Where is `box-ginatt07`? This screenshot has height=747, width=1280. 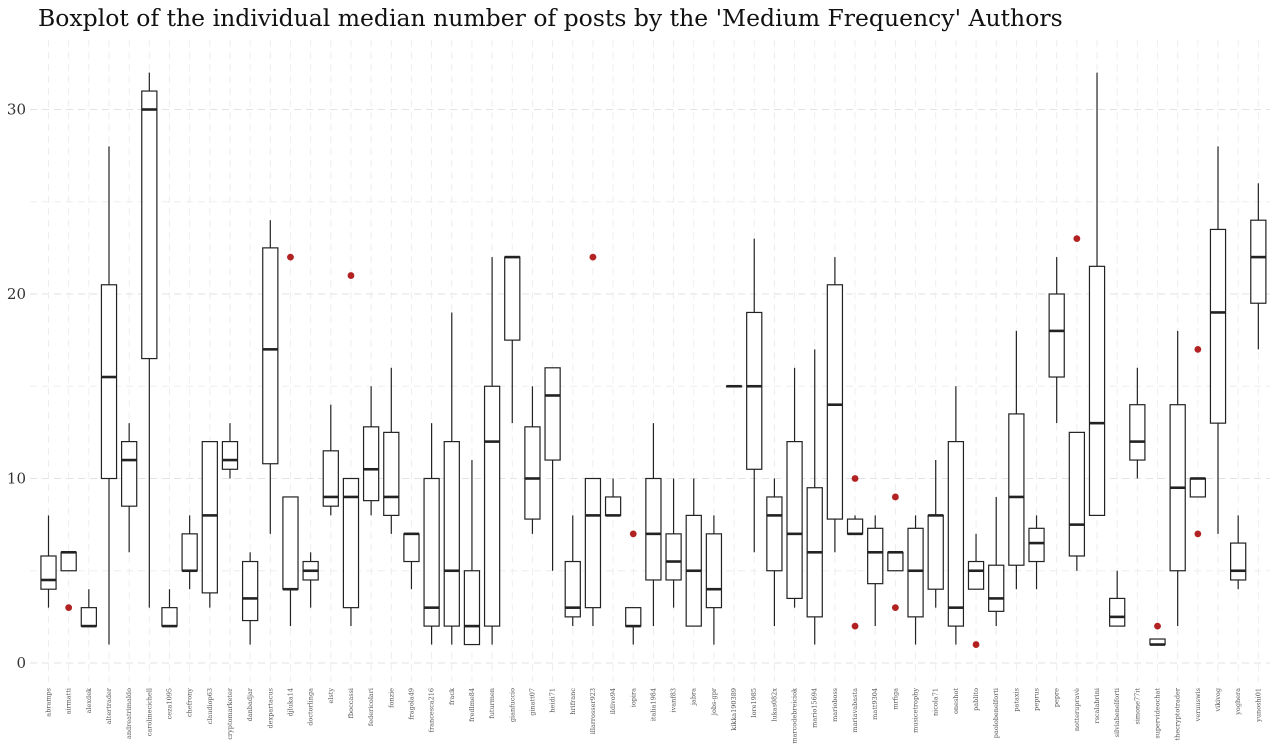
box-ginatt07 is located at coordinates (532, 460).